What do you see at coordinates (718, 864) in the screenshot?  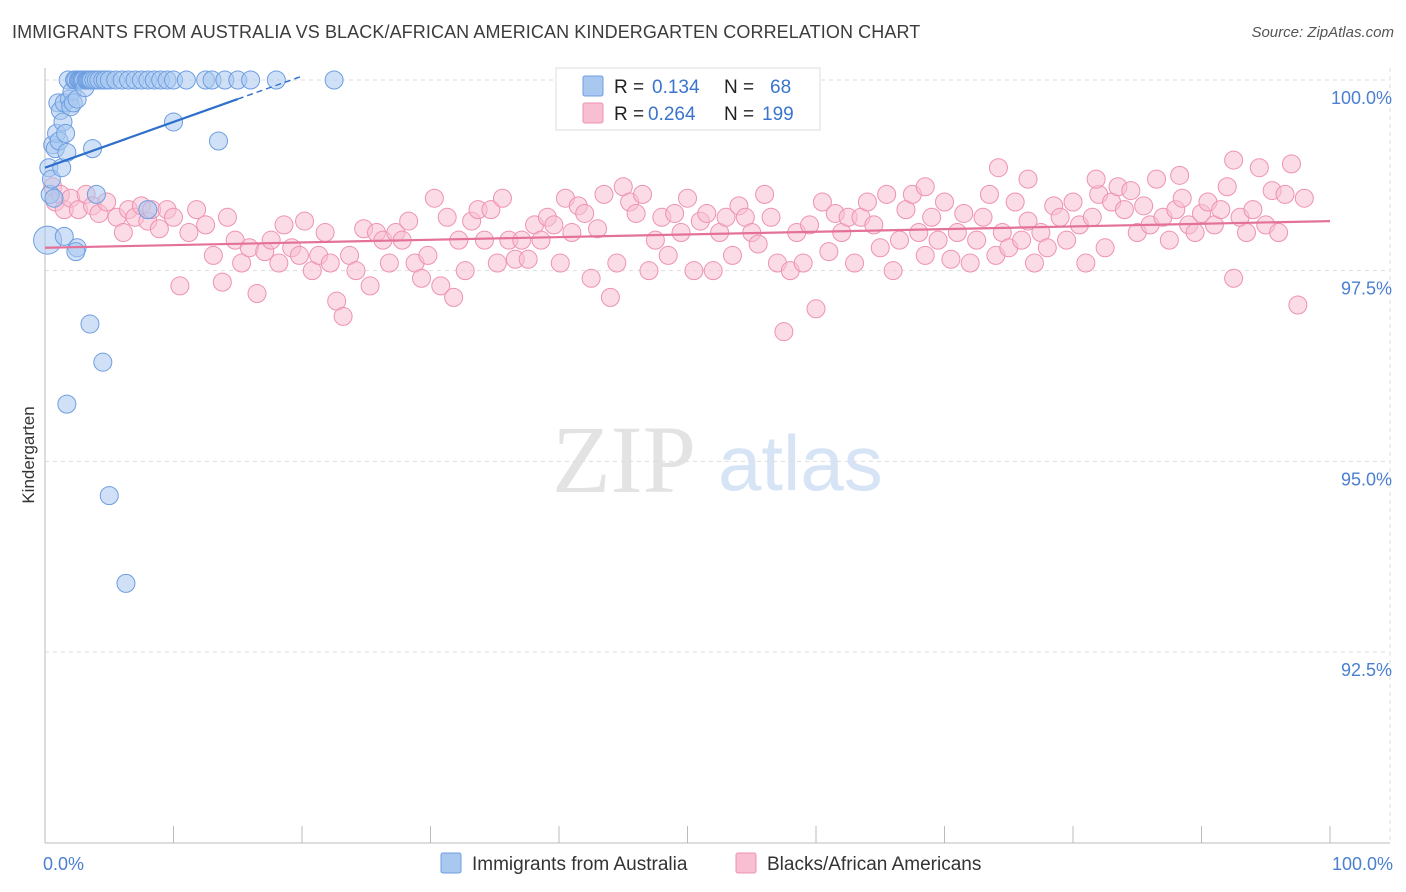 I see `x-tick-labels: 0.0% 100.0%` at bounding box center [718, 864].